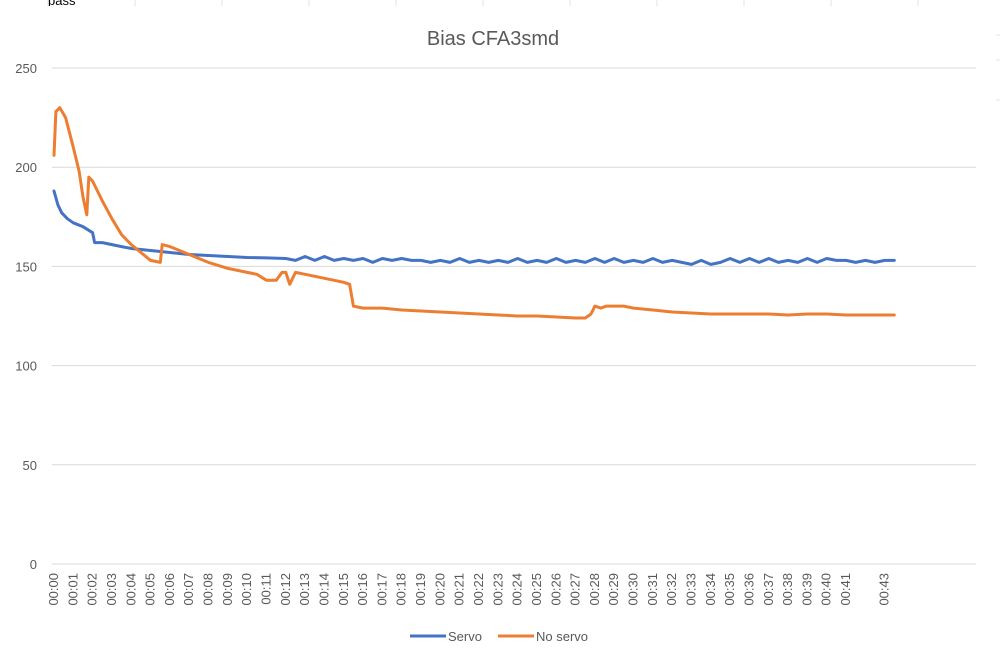 Image resolution: width=1000 pixels, height=648 pixels. Describe the element at coordinates (499, 636) in the screenshot. I see `legend: Servo No servo` at that location.